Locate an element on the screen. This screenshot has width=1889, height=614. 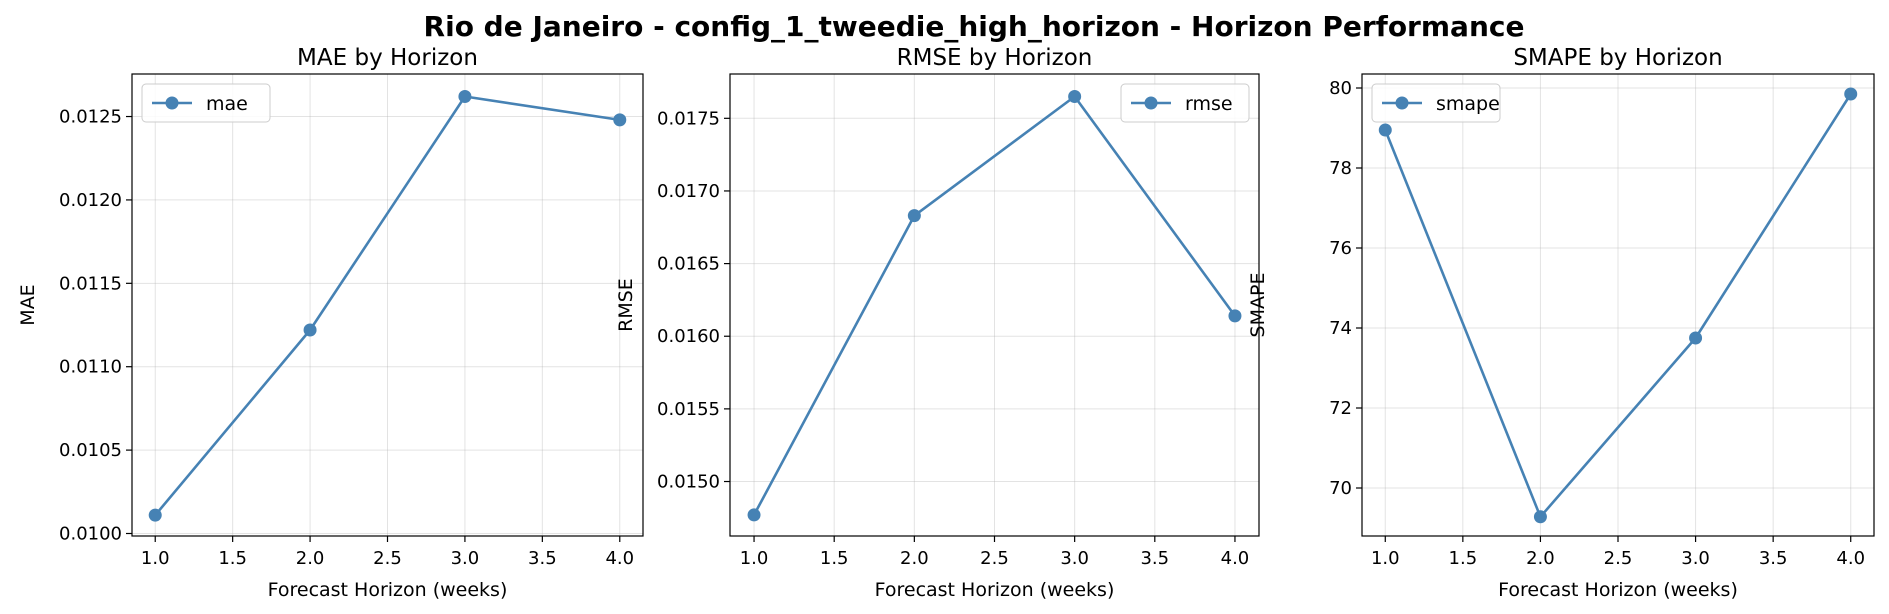
mae-xtick-label: 3.5 is located at coordinates (542, 558).